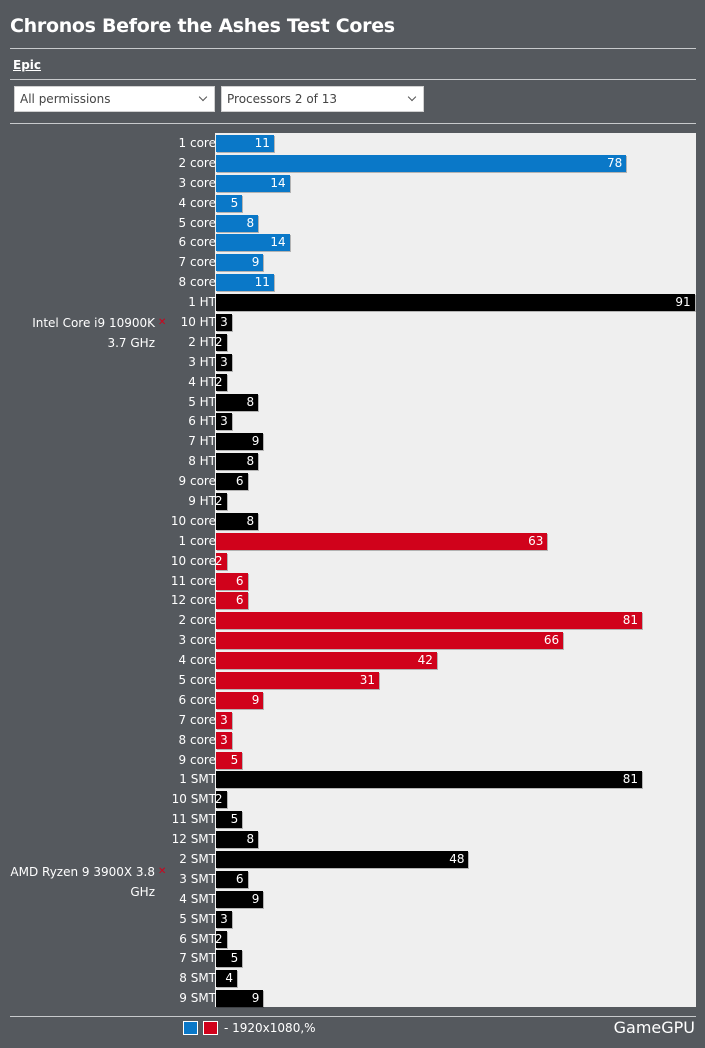 The width and height of the screenshot is (705, 1048). Describe the element at coordinates (203, 97) in the screenshot. I see `chevron-down-icon` at that location.